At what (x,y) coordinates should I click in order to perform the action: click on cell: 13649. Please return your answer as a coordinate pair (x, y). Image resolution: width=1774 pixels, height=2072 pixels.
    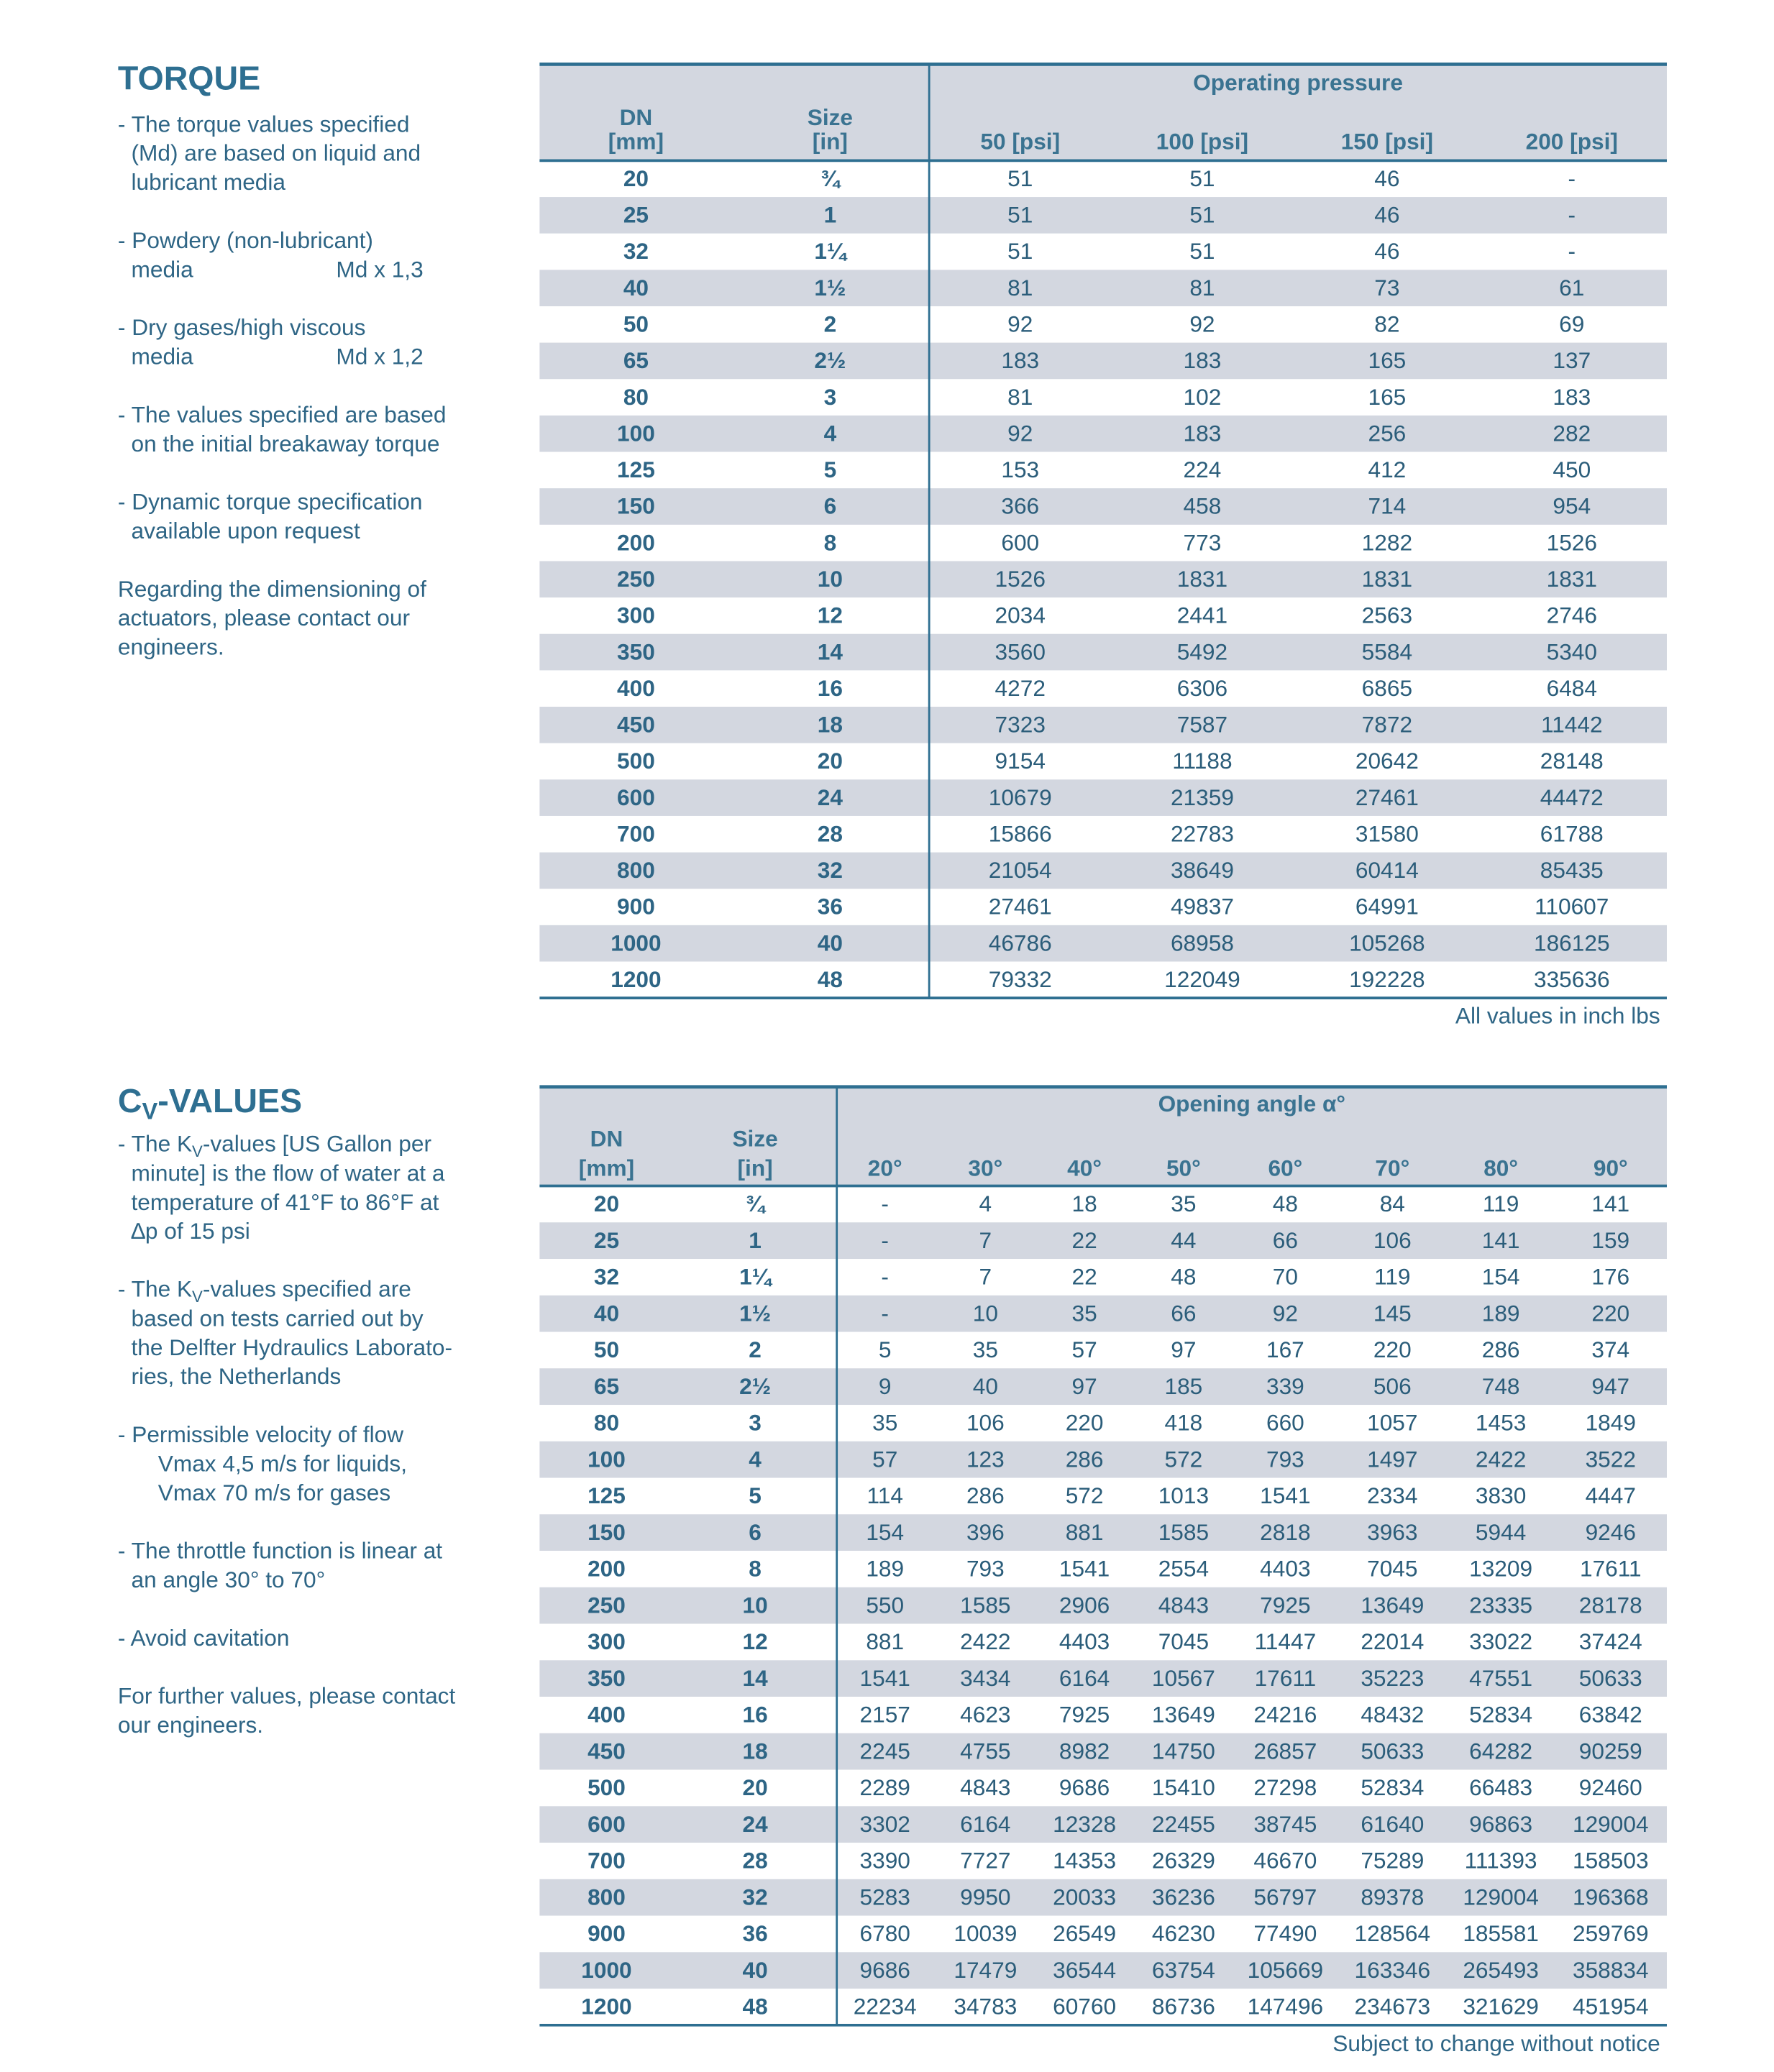
    Looking at the image, I should click on (1392, 1605).